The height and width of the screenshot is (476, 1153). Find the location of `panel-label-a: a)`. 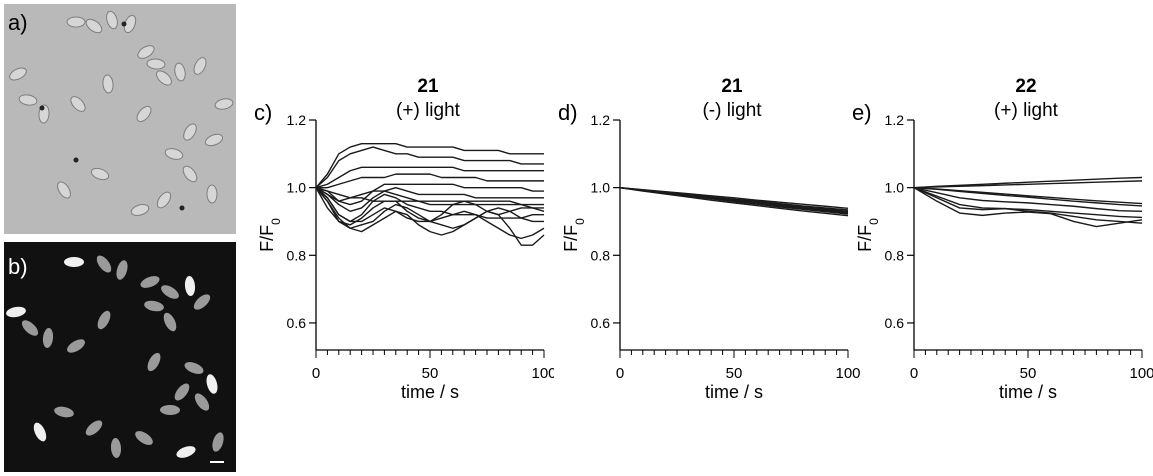

panel-label-a: a) is located at coordinates (18, 22).